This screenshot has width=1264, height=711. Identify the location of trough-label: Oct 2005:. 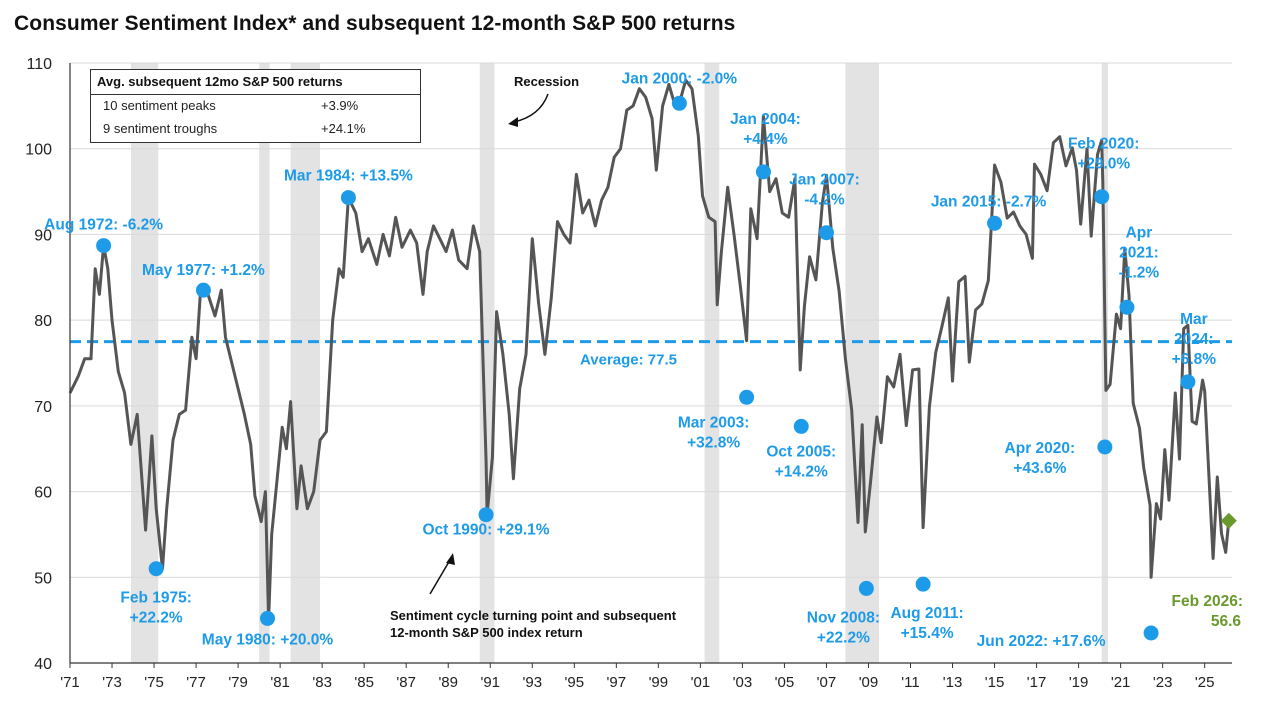
(801, 451).